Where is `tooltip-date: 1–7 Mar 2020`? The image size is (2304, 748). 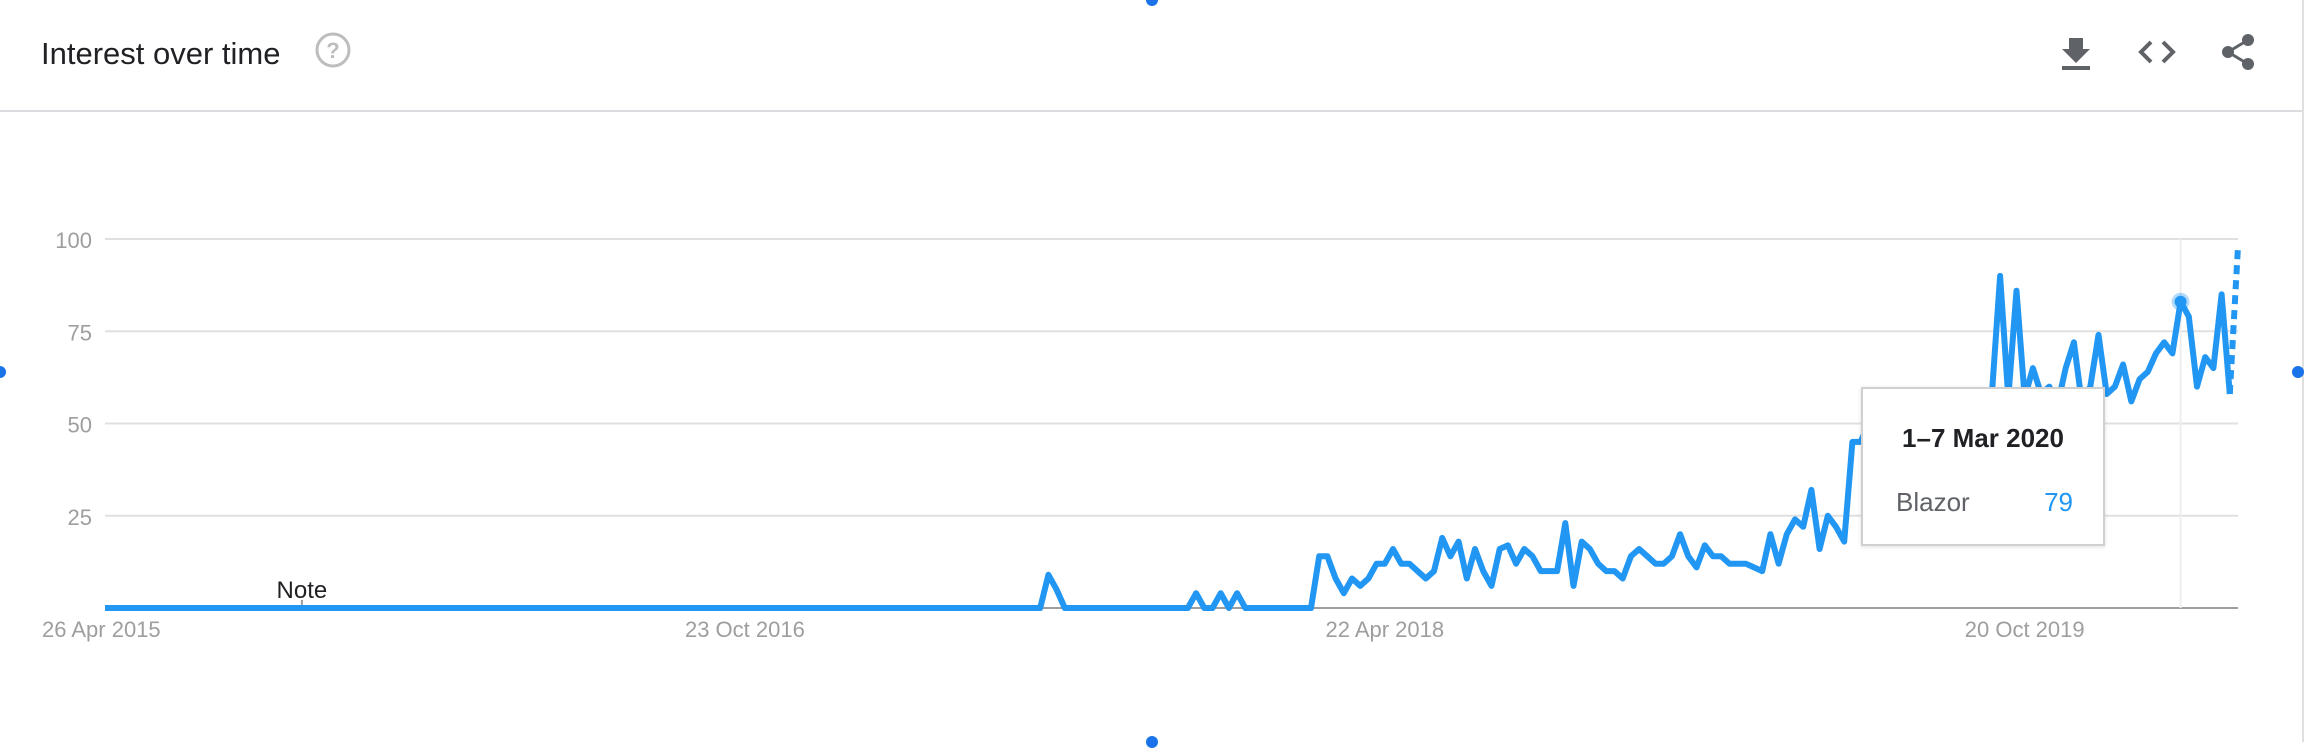
tooltip-date: 1–7 Mar 2020 is located at coordinates (1983, 438).